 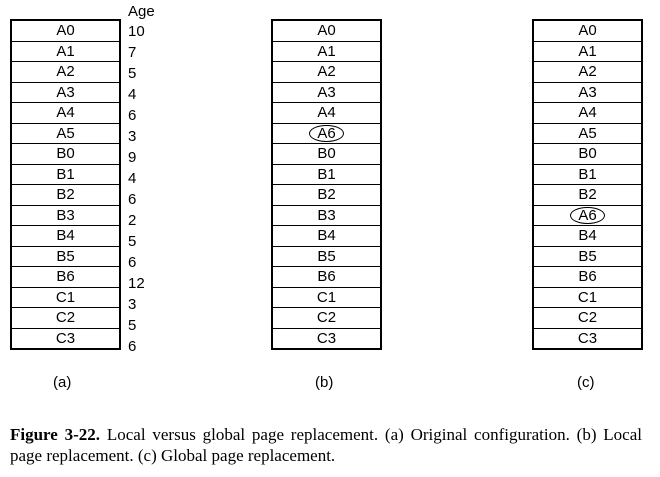 What do you see at coordinates (55, 434) in the screenshot?
I see `caption-title: Figure 3-22.` at bounding box center [55, 434].